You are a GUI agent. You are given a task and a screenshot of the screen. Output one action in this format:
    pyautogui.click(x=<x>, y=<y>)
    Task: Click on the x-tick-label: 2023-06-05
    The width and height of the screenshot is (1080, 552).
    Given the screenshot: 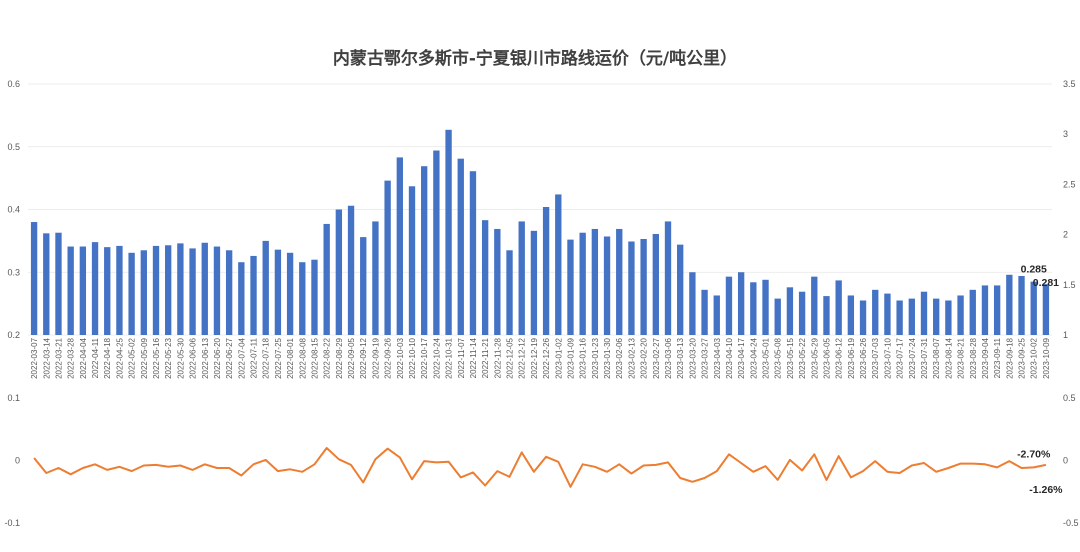 What is the action you would take?
    pyautogui.click(x=826, y=357)
    